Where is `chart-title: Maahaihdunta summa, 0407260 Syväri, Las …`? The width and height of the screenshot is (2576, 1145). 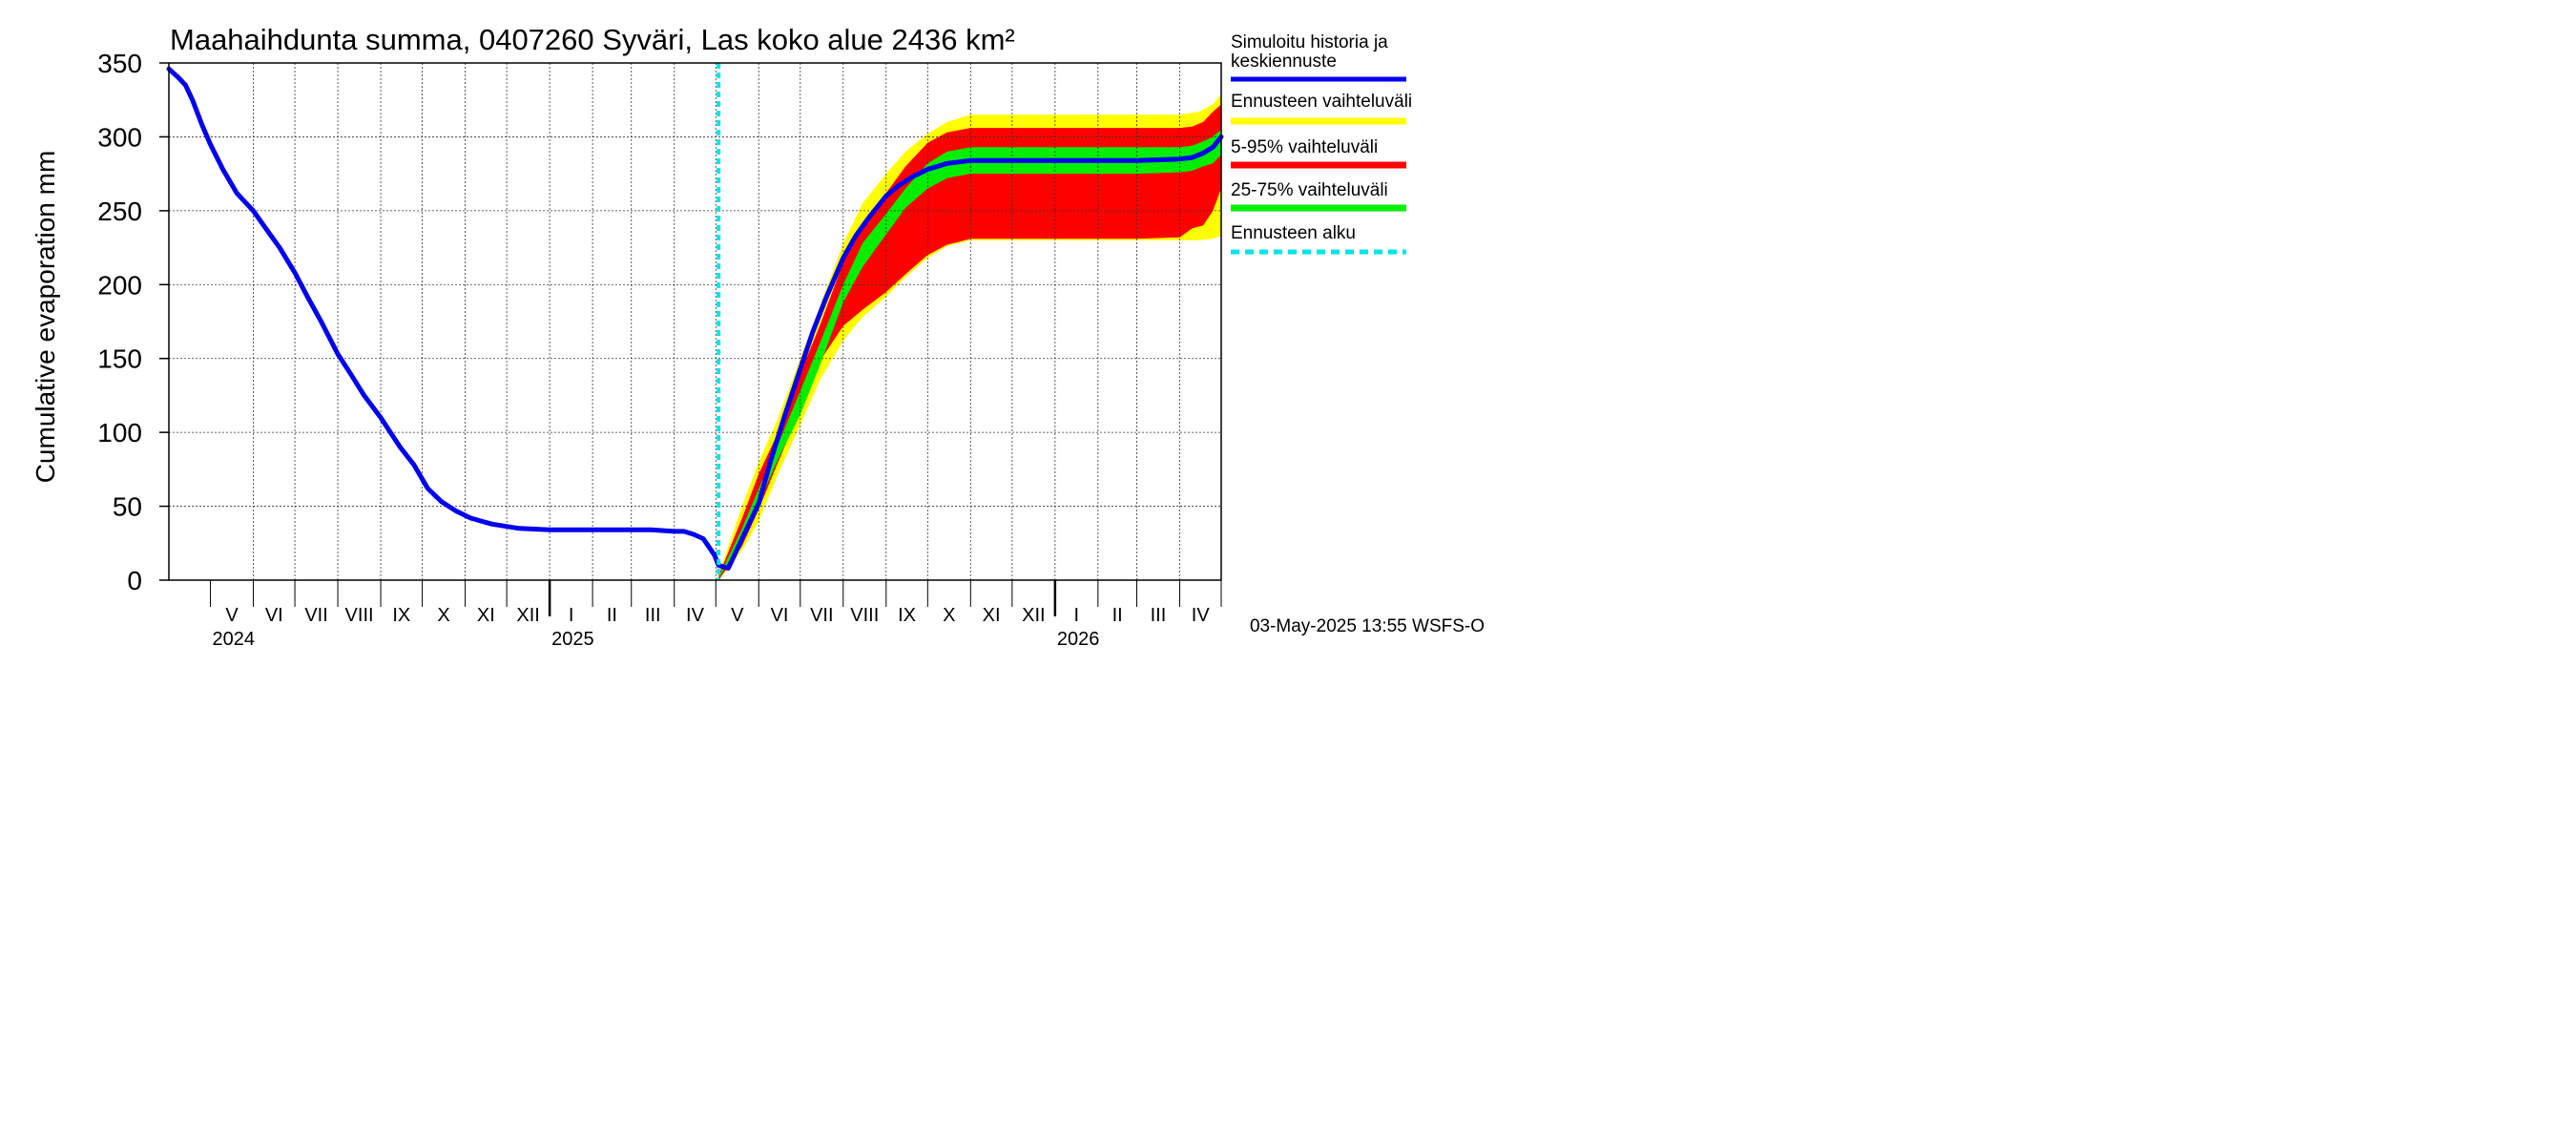 chart-title: Maahaihdunta summa, 0407260 Syväri, Las … is located at coordinates (592, 40).